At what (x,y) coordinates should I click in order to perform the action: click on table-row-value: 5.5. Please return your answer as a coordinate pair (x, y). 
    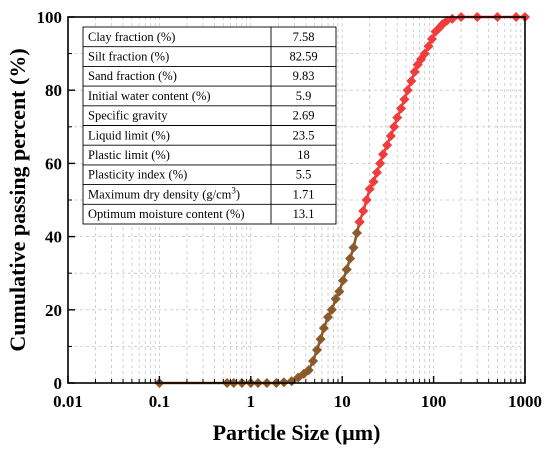
    Looking at the image, I should click on (304, 175).